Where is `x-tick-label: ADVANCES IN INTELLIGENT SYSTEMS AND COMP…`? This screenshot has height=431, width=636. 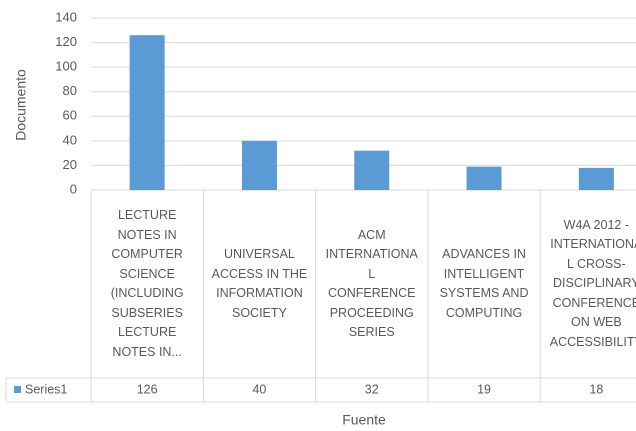
x-tick-label: ADVANCES IN INTELLIGENT SYSTEMS AND COMP… is located at coordinates (484, 283).